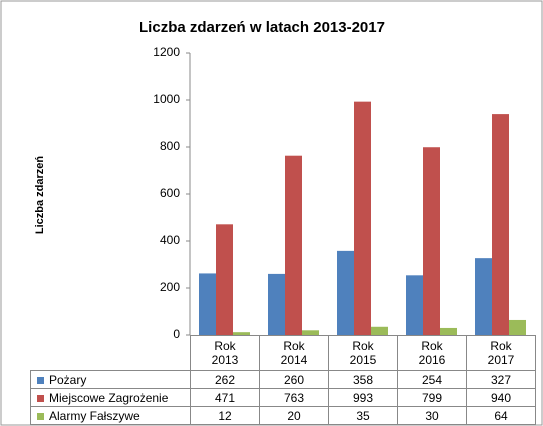 The width and height of the screenshot is (543, 426). Describe the element at coordinates (110, 379) in the screenshot. I see `legend-cell: Pożary` at that location.